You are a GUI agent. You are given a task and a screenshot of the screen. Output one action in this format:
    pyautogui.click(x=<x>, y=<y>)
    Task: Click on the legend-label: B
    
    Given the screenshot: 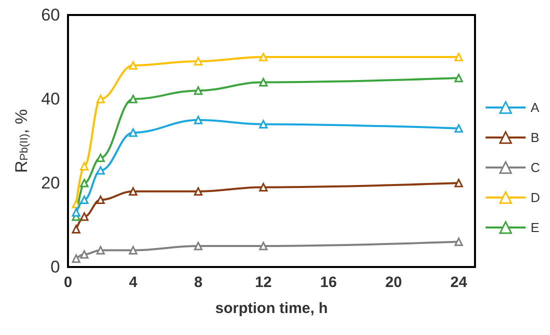 What is the action you would take?
    pyautogui.click(x=535, y=137)
    